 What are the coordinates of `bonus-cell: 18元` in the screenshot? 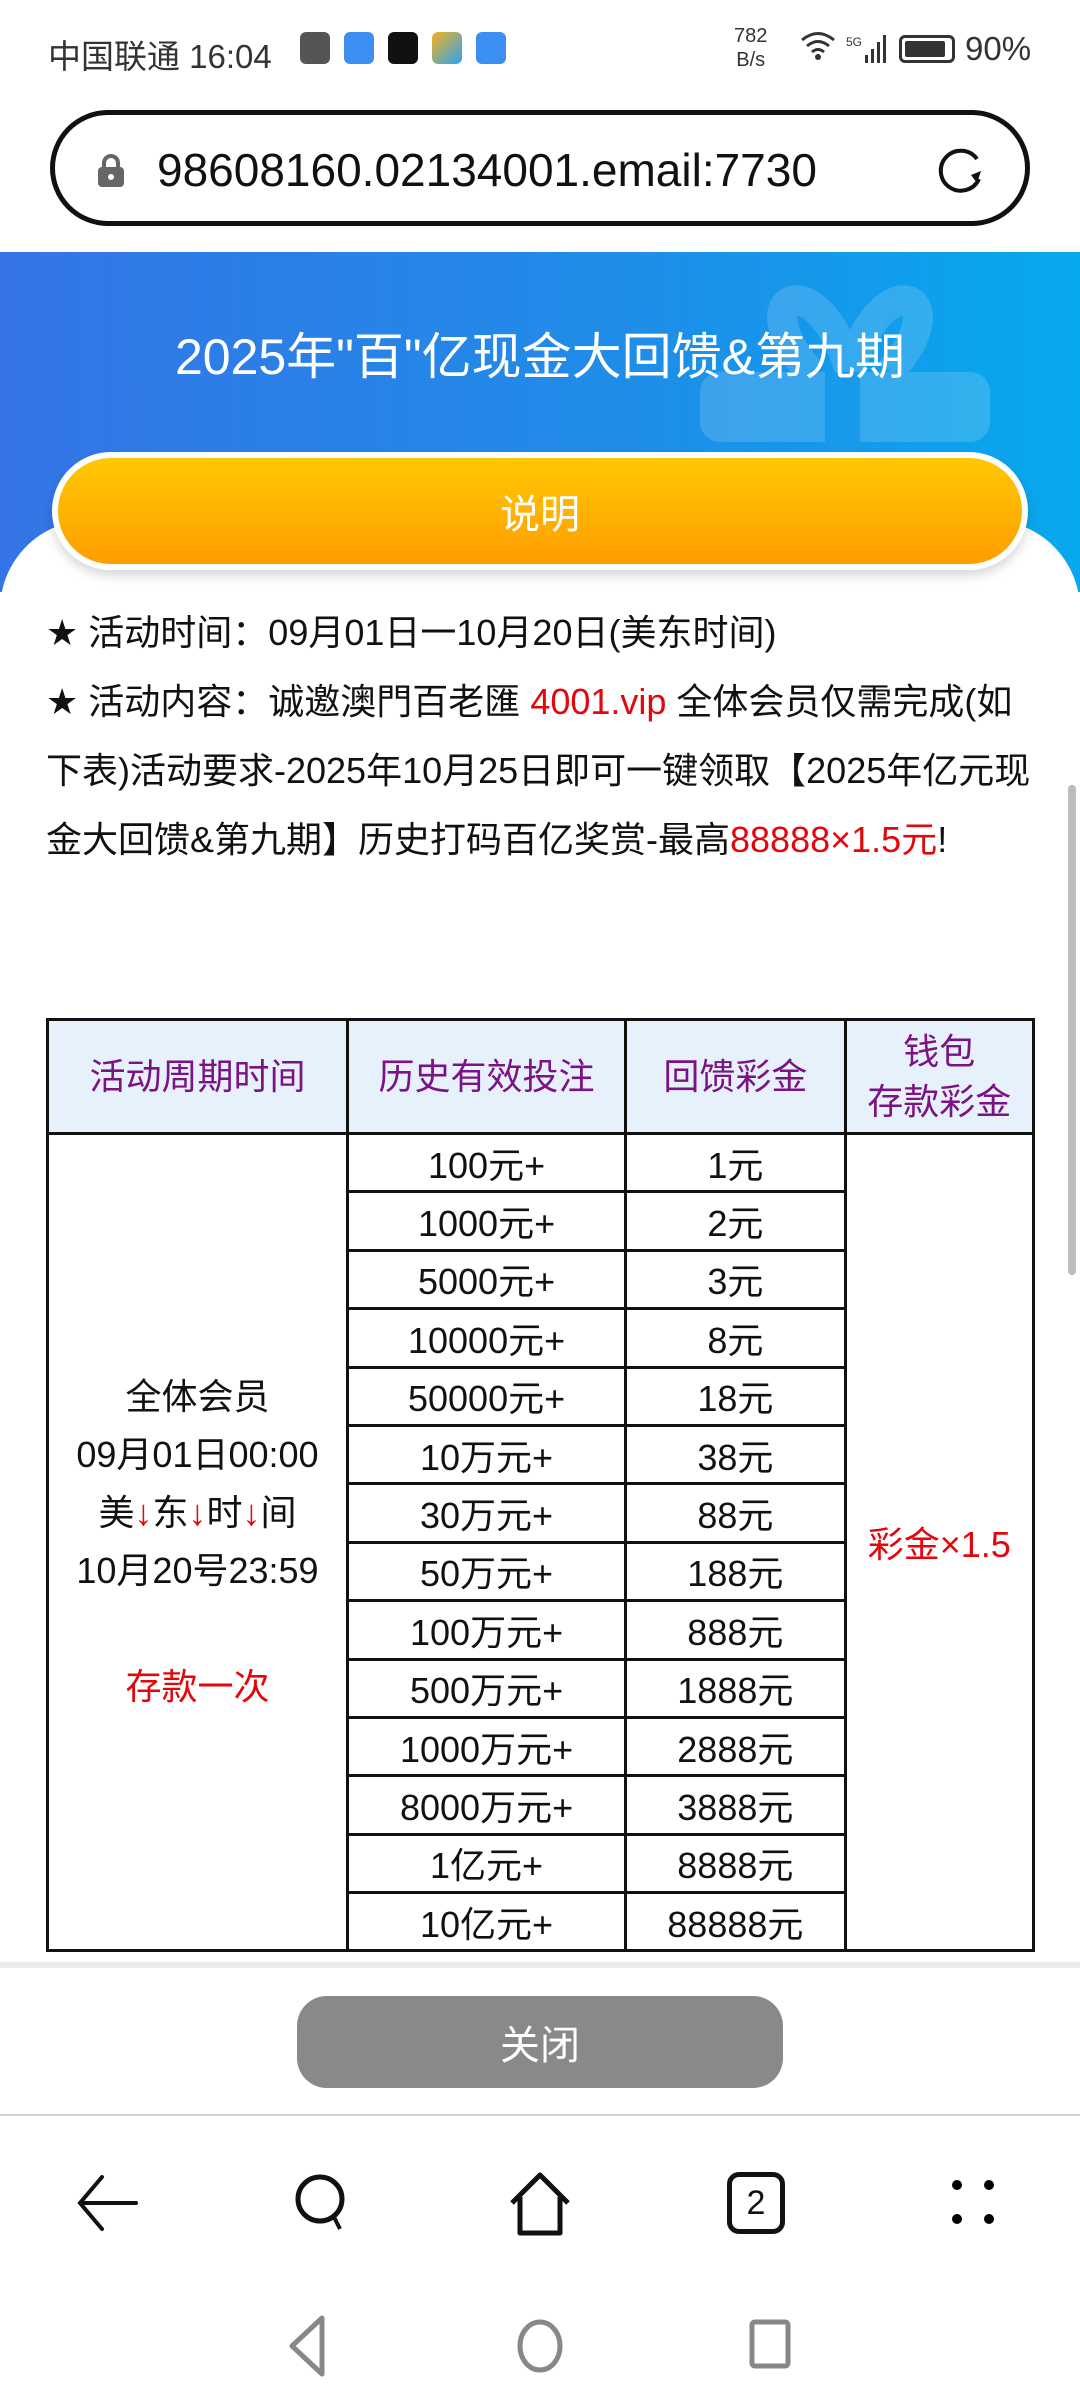 It's located at (735, 1396).